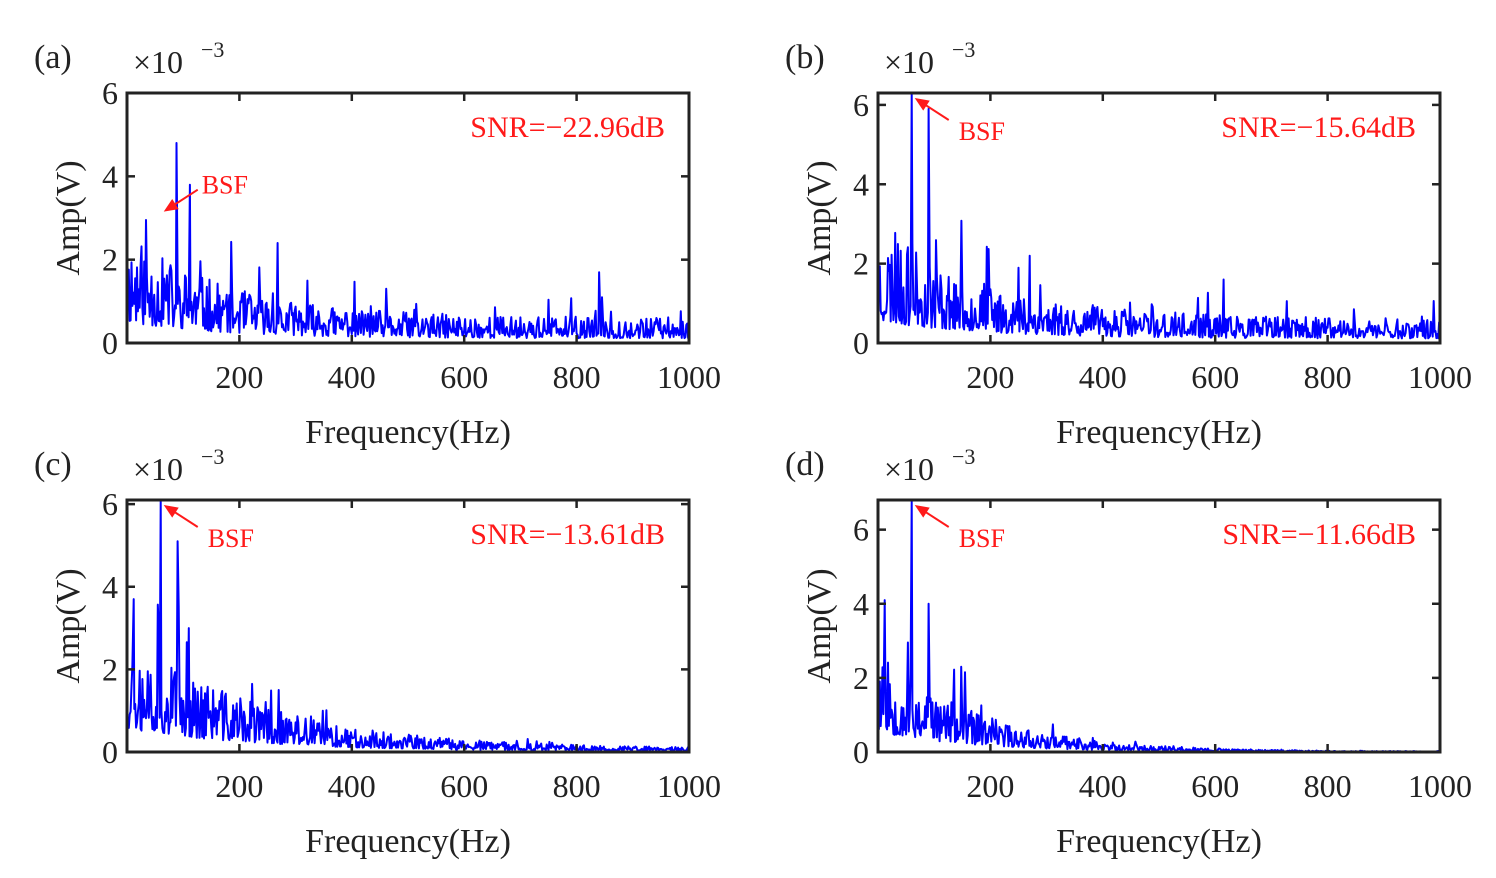 The image size is (1496, 878). Describe the element at coordinates (53, 464) in the screenshot. I see `panel-label: (c)` at that location.